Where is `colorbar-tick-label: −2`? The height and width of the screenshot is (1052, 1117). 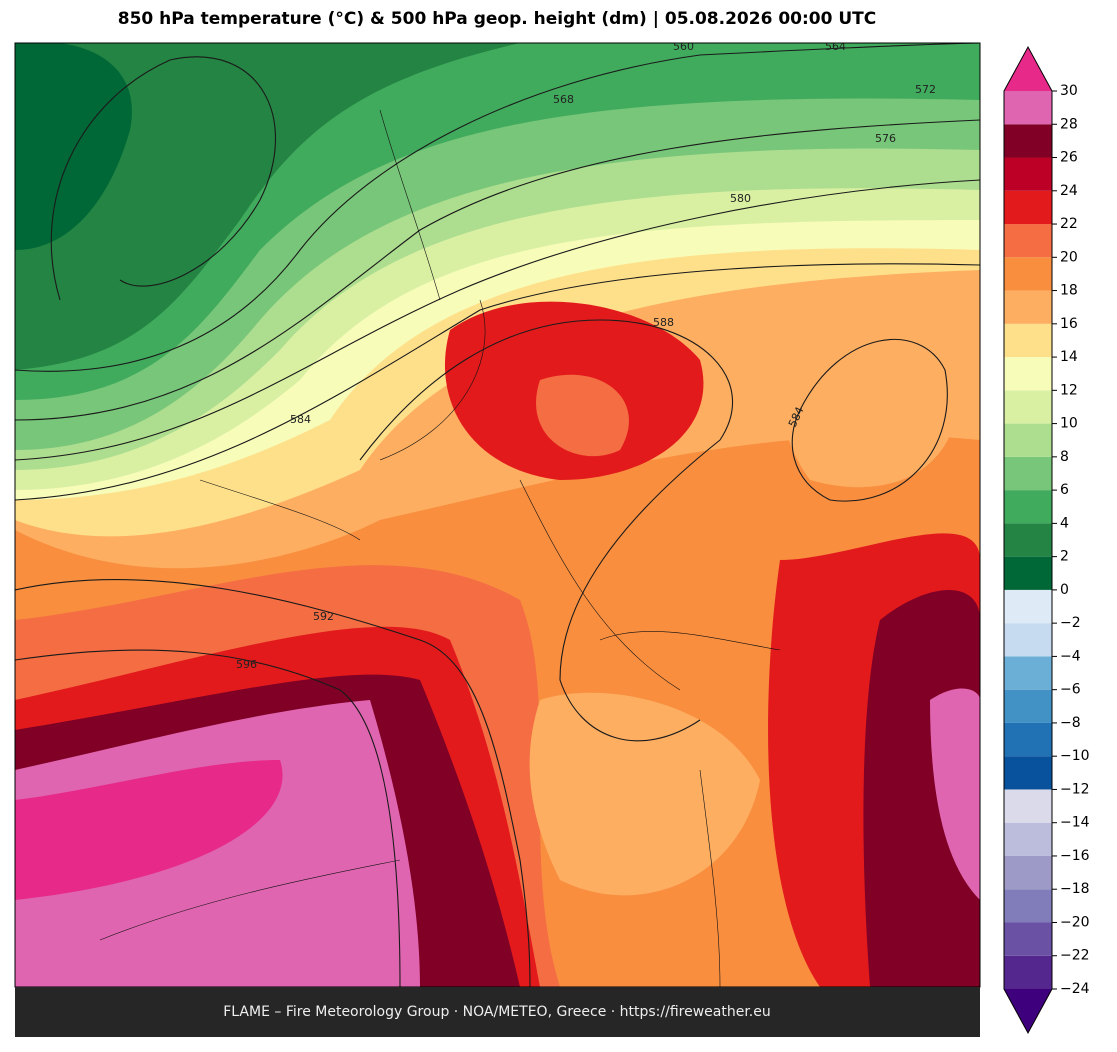 colorbar-tick-label: −2 is located at coordinates (1070, 623).